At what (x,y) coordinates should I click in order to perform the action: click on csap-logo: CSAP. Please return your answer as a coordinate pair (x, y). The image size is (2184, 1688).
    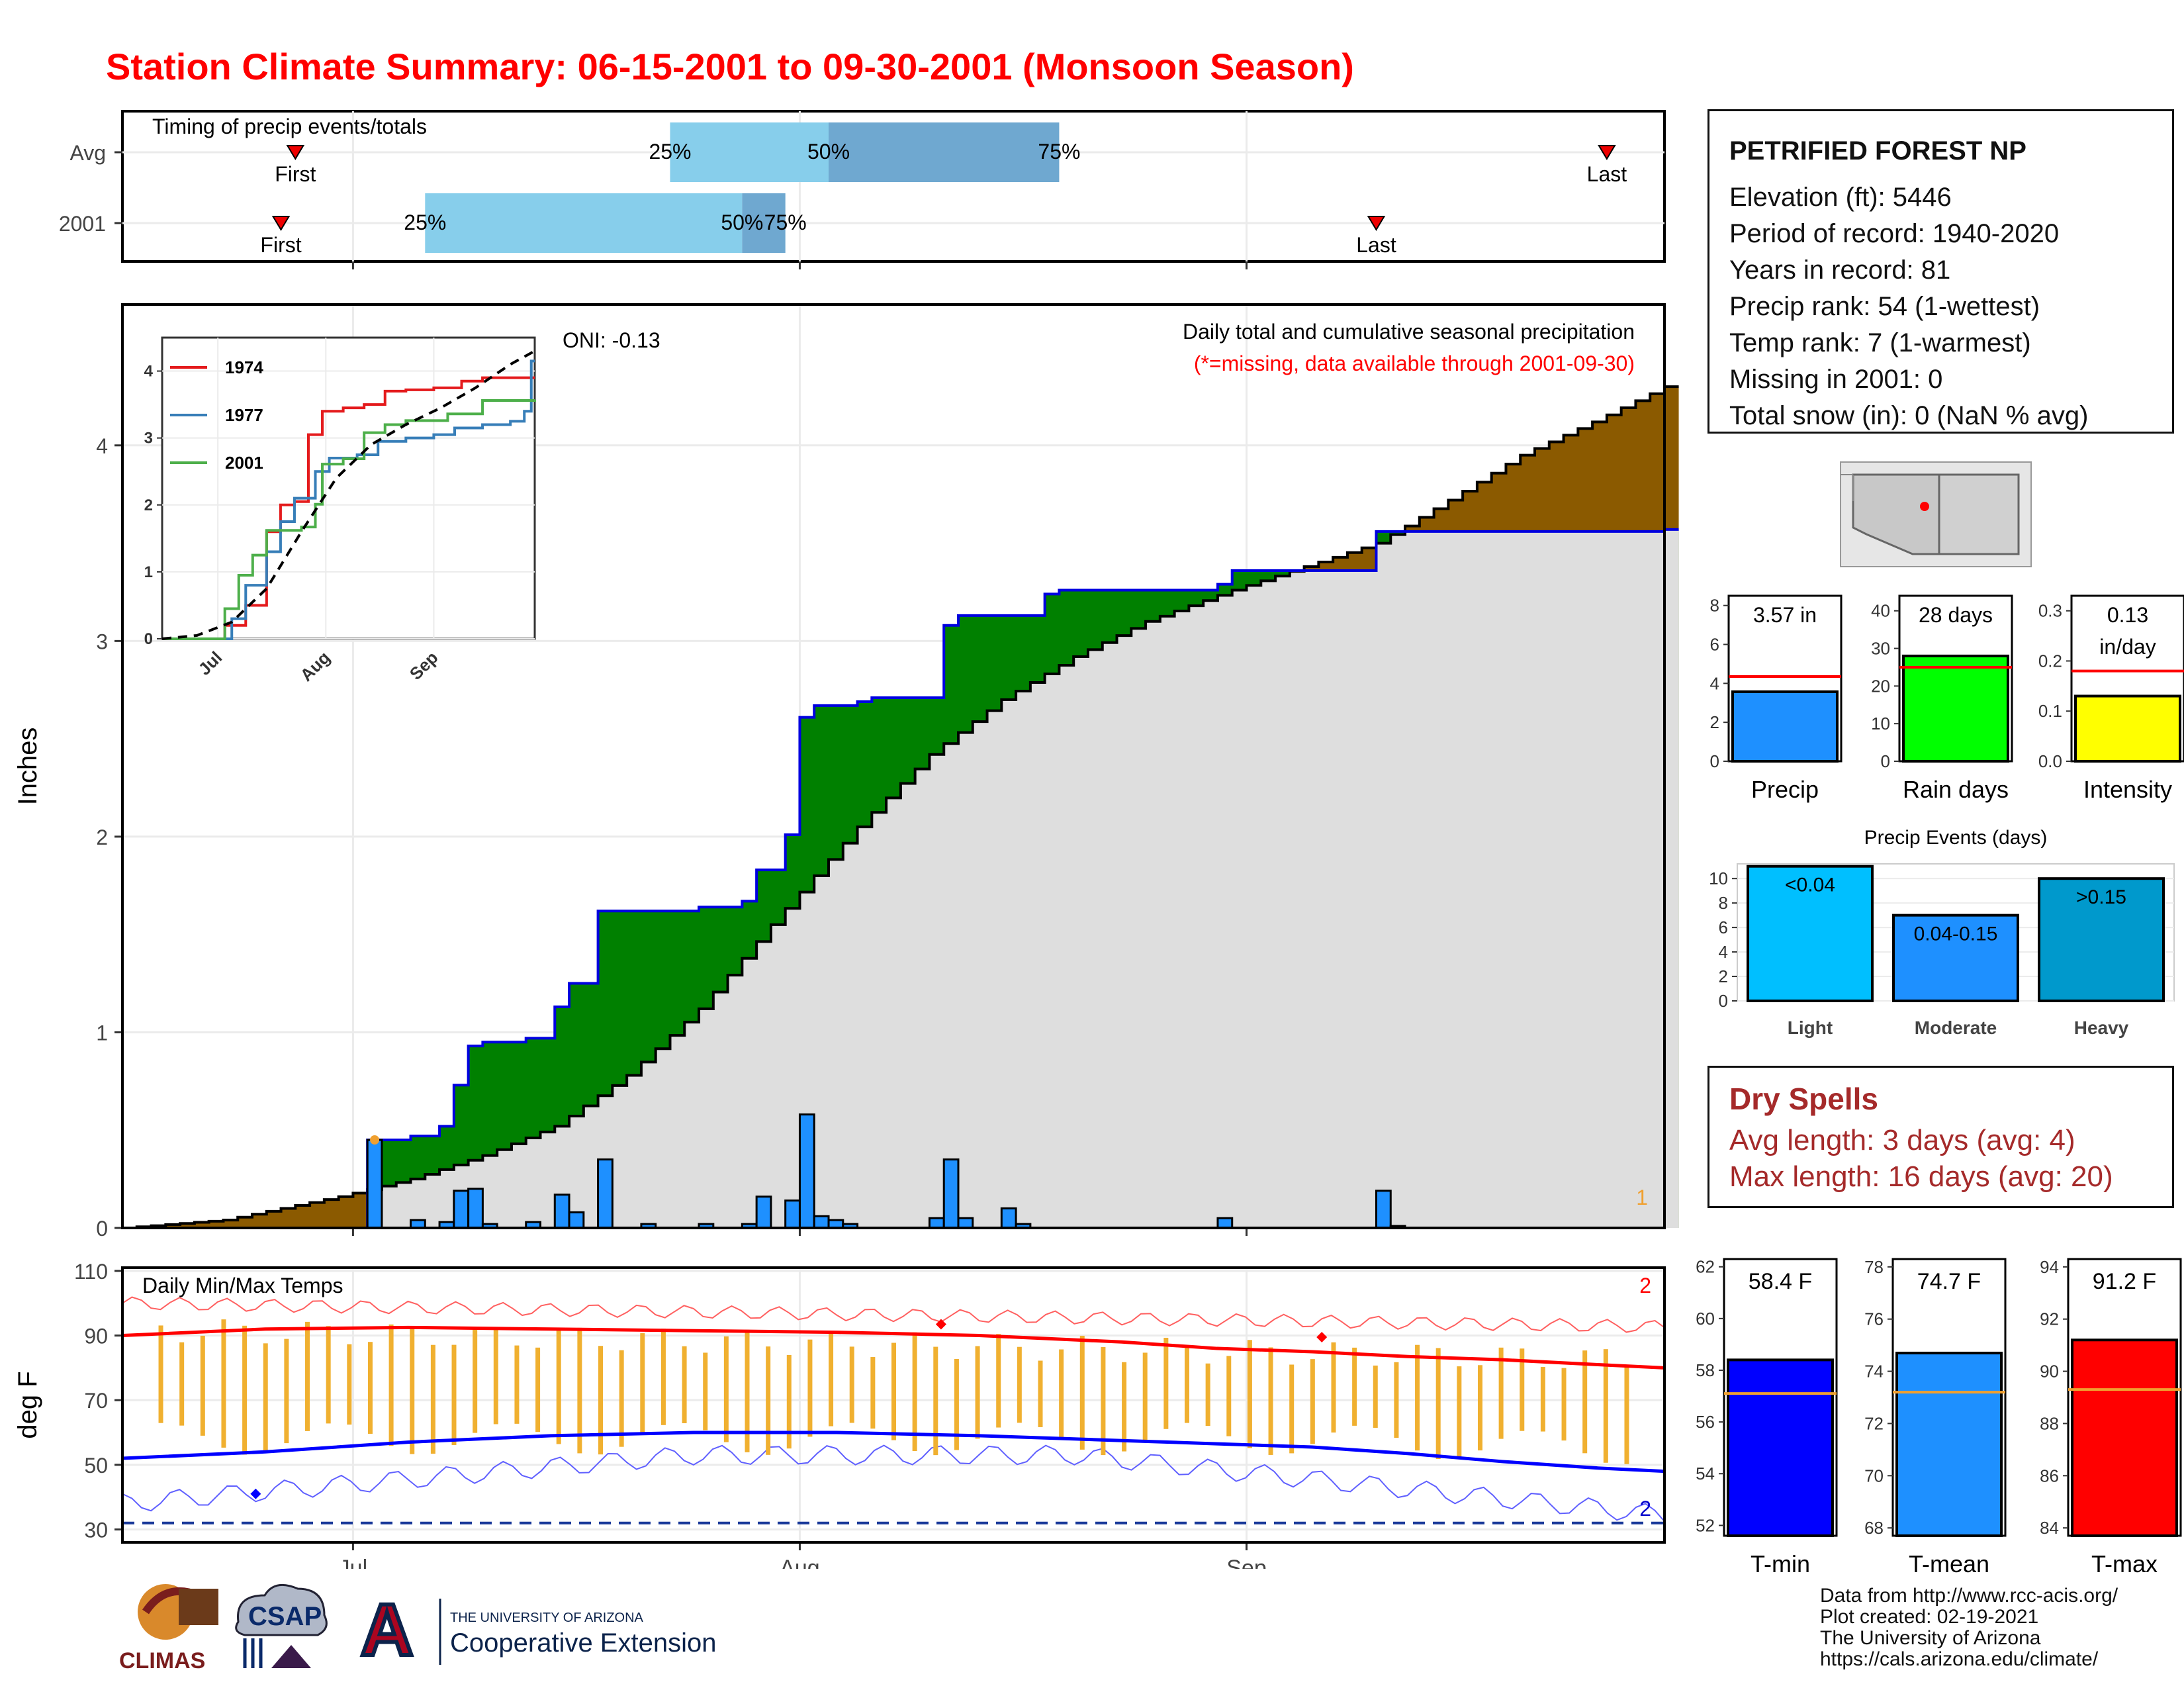
    Looking at the image, I should click on (281, 1625).